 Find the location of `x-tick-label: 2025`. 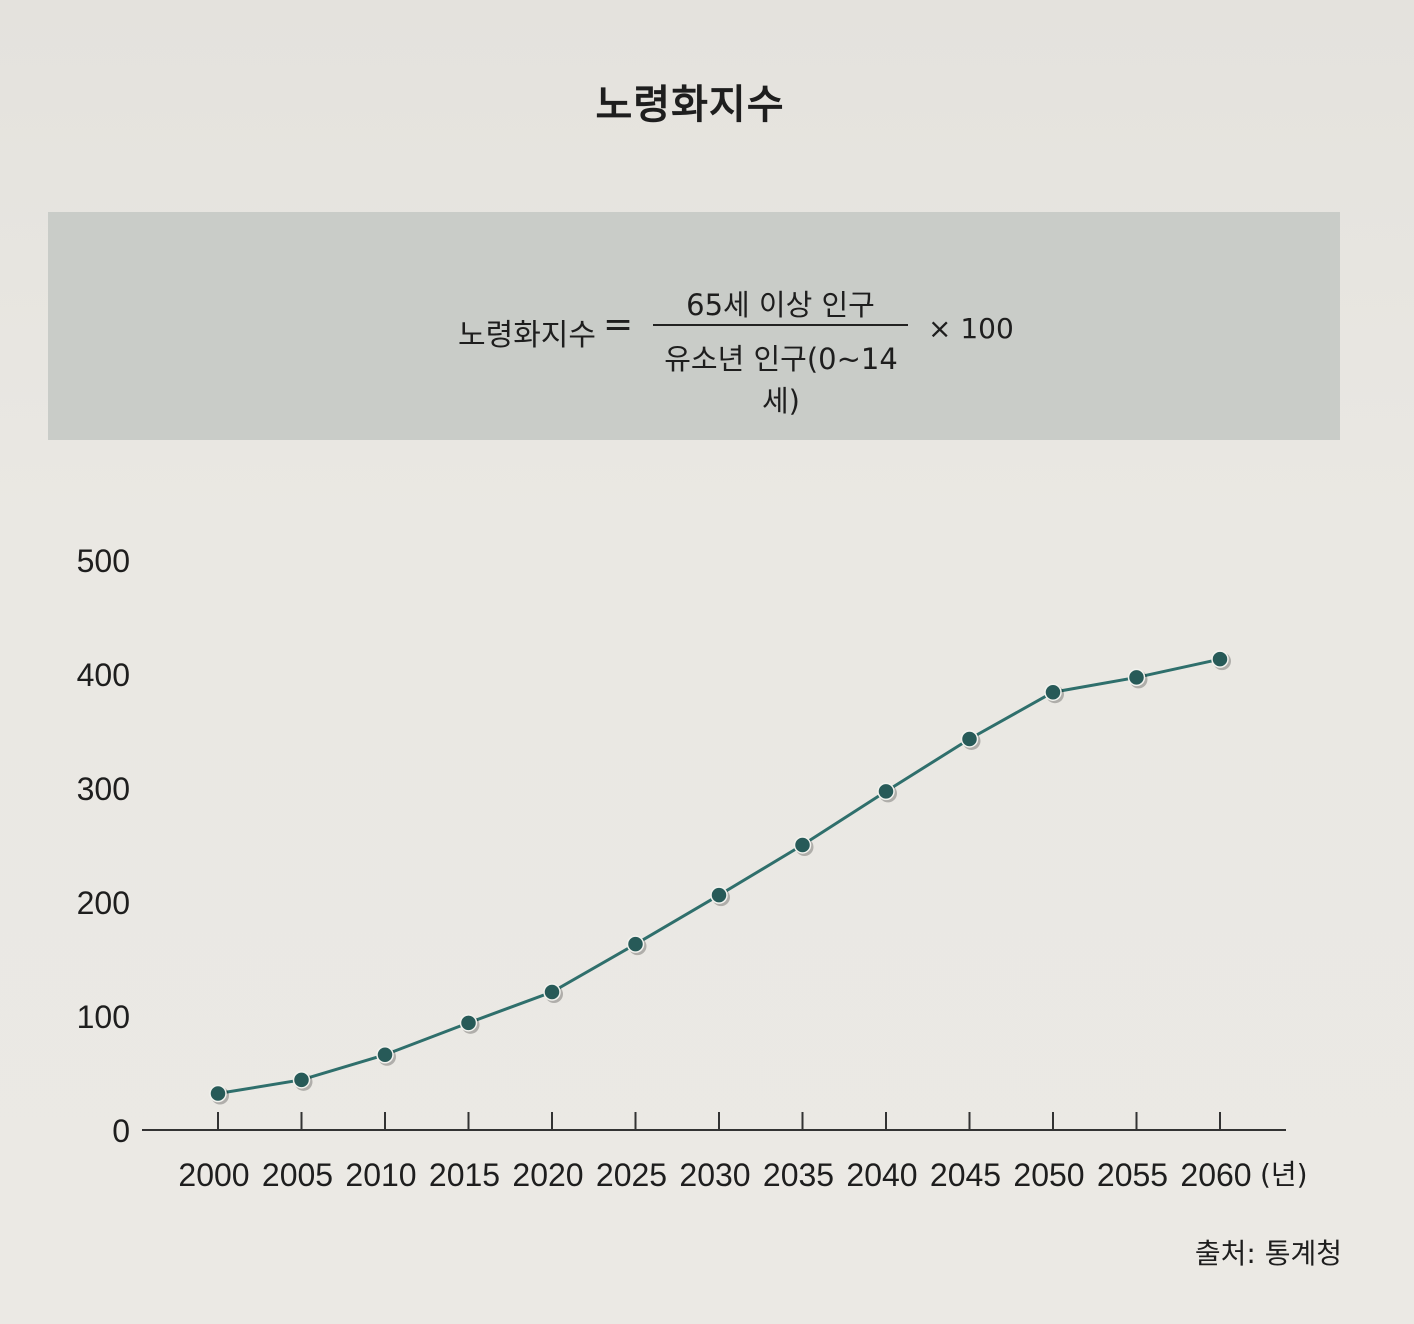

x-tick-label: 2025 is located at coordinates (631, 1175).